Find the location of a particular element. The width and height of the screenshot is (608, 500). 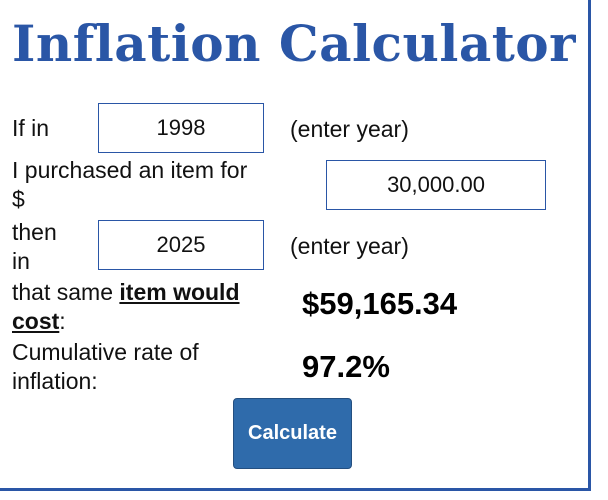

result: 97.2% is located at coordinates (346, 366).